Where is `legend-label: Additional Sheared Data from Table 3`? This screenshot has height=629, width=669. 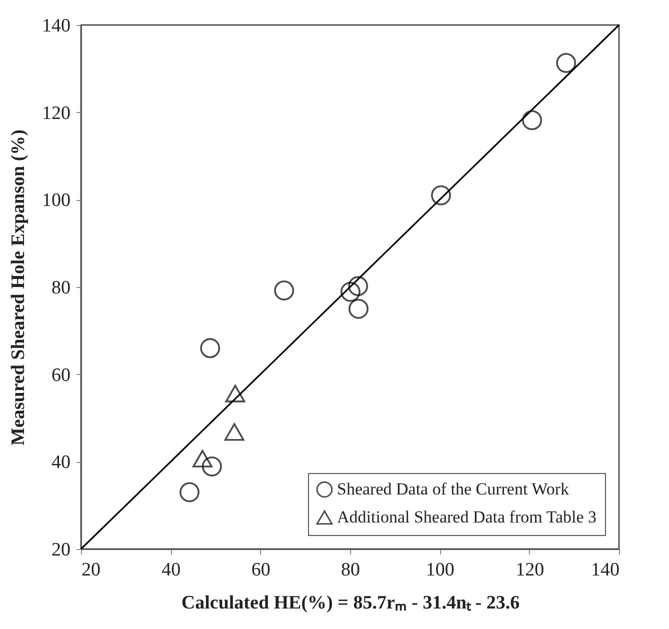 legend-label: Additional Sheared Data from Table 3 is located at coordinates (467, 517).